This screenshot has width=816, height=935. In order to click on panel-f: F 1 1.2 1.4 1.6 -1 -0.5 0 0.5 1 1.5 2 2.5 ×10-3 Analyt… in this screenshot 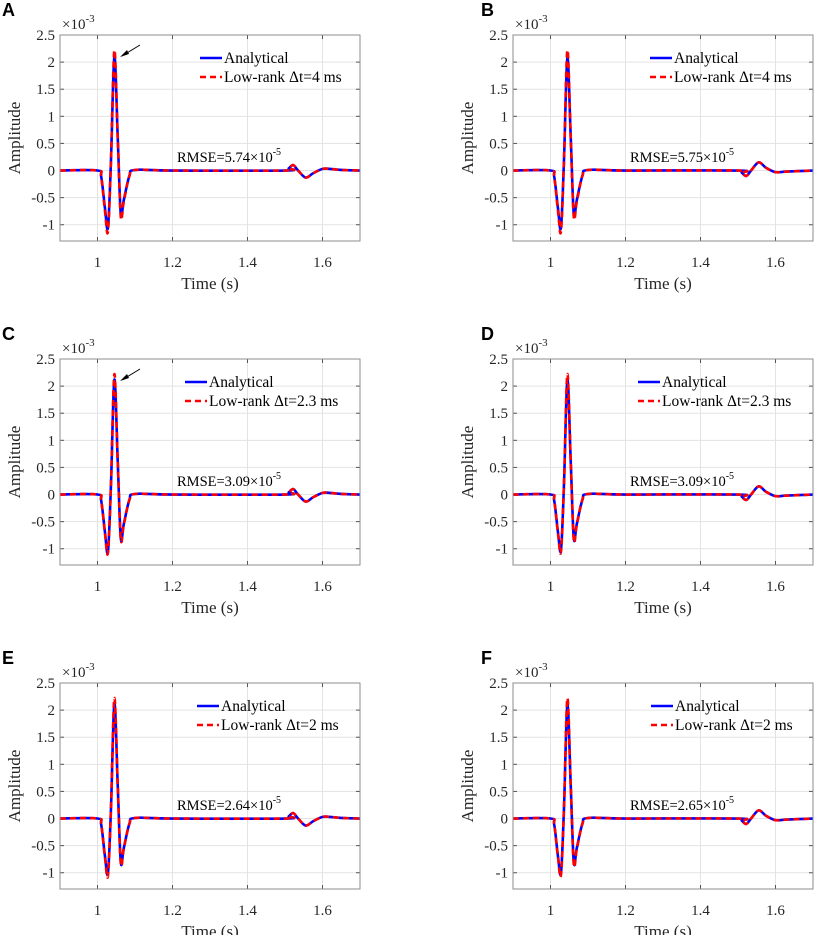, I will do `click(636, 791)`.